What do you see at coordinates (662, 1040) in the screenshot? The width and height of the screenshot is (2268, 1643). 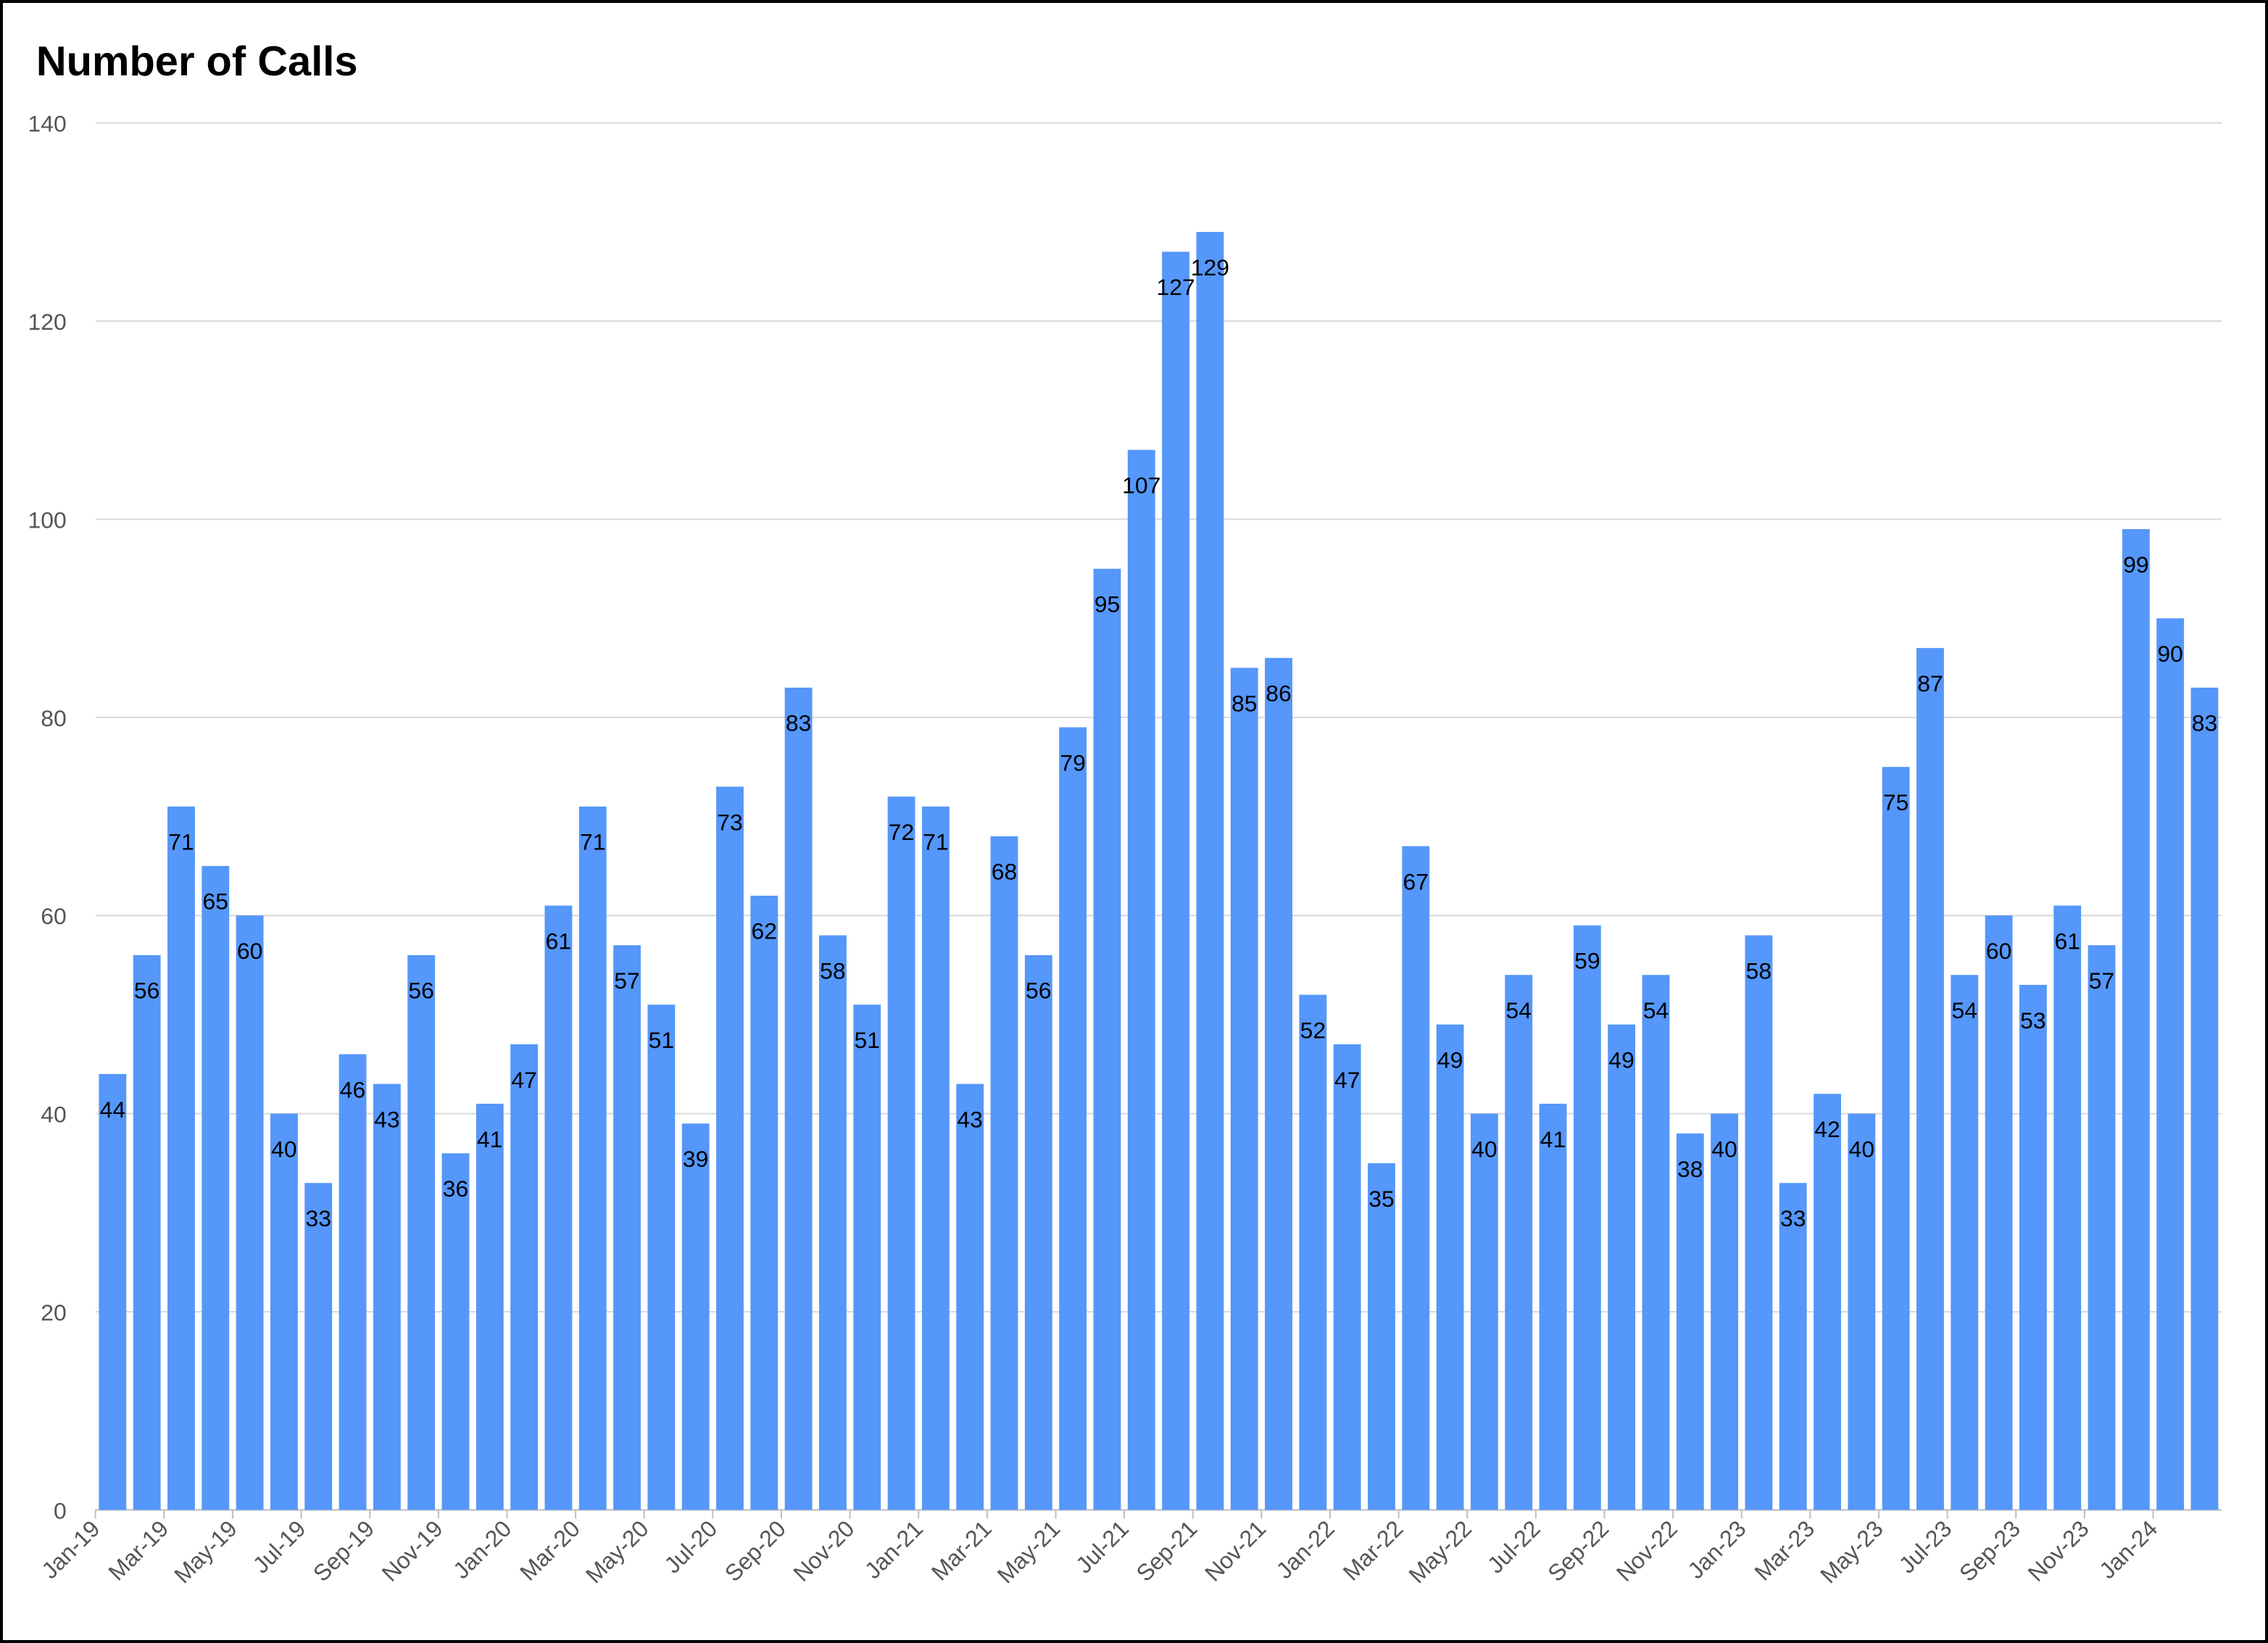 I see `data-label: 51` at bounding box center [662, 1040].